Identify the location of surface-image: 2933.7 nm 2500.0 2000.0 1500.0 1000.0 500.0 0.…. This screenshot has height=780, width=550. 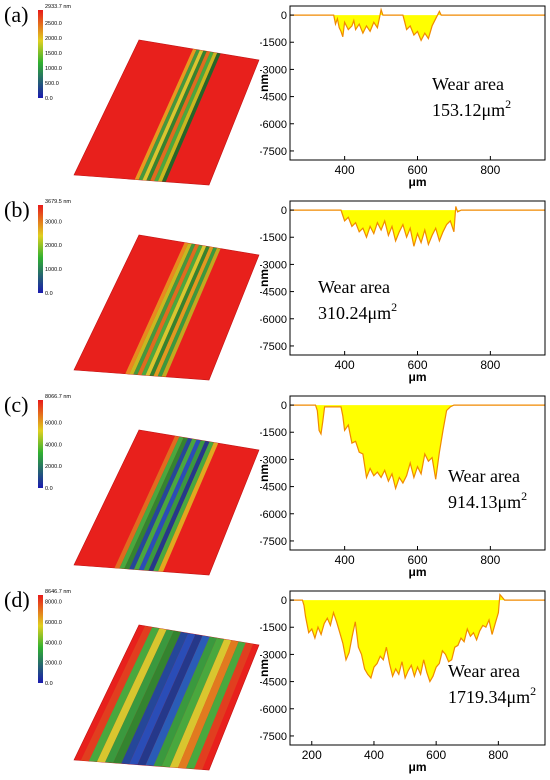
(149, 95).